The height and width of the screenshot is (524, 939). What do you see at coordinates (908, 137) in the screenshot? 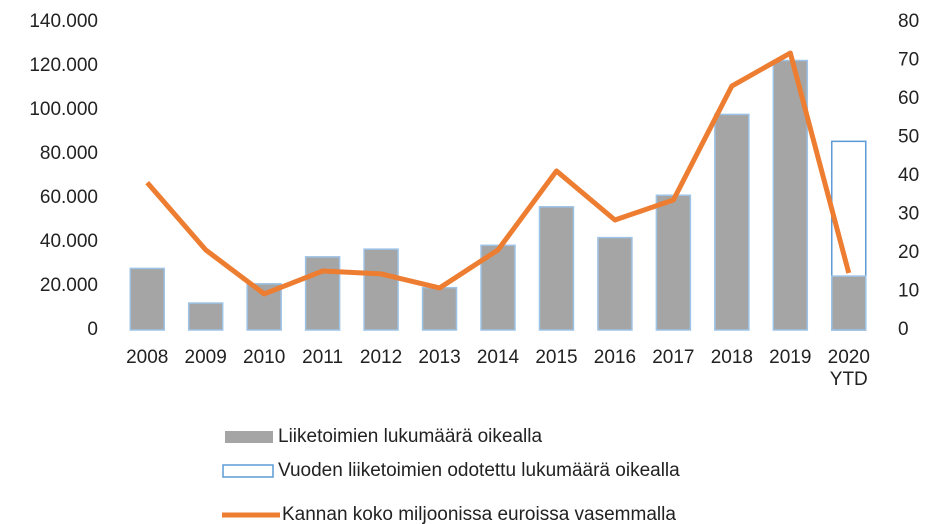
I see `y2-tick-label: 50` at bounding box center [908, 137].